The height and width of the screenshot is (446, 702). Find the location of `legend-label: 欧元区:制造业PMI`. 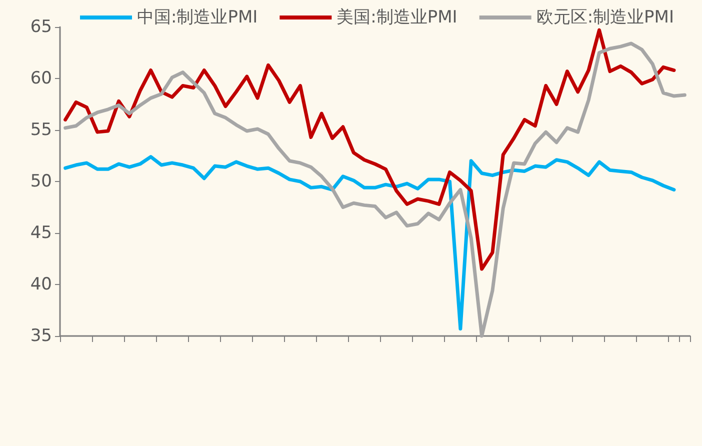

legend-label: 欧元区:制造业PMI is located at coordinates (605, 18).